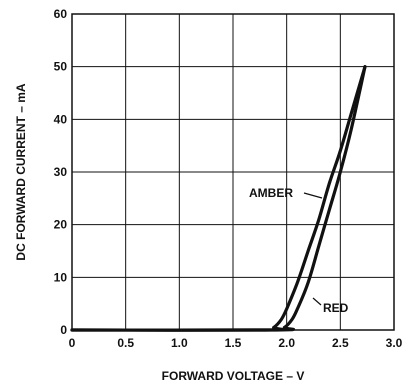 The image size is (413, 387). Describe the element at coordinates (61, 277) in the screenshot. I see `y-tick-label: 10` at that location.